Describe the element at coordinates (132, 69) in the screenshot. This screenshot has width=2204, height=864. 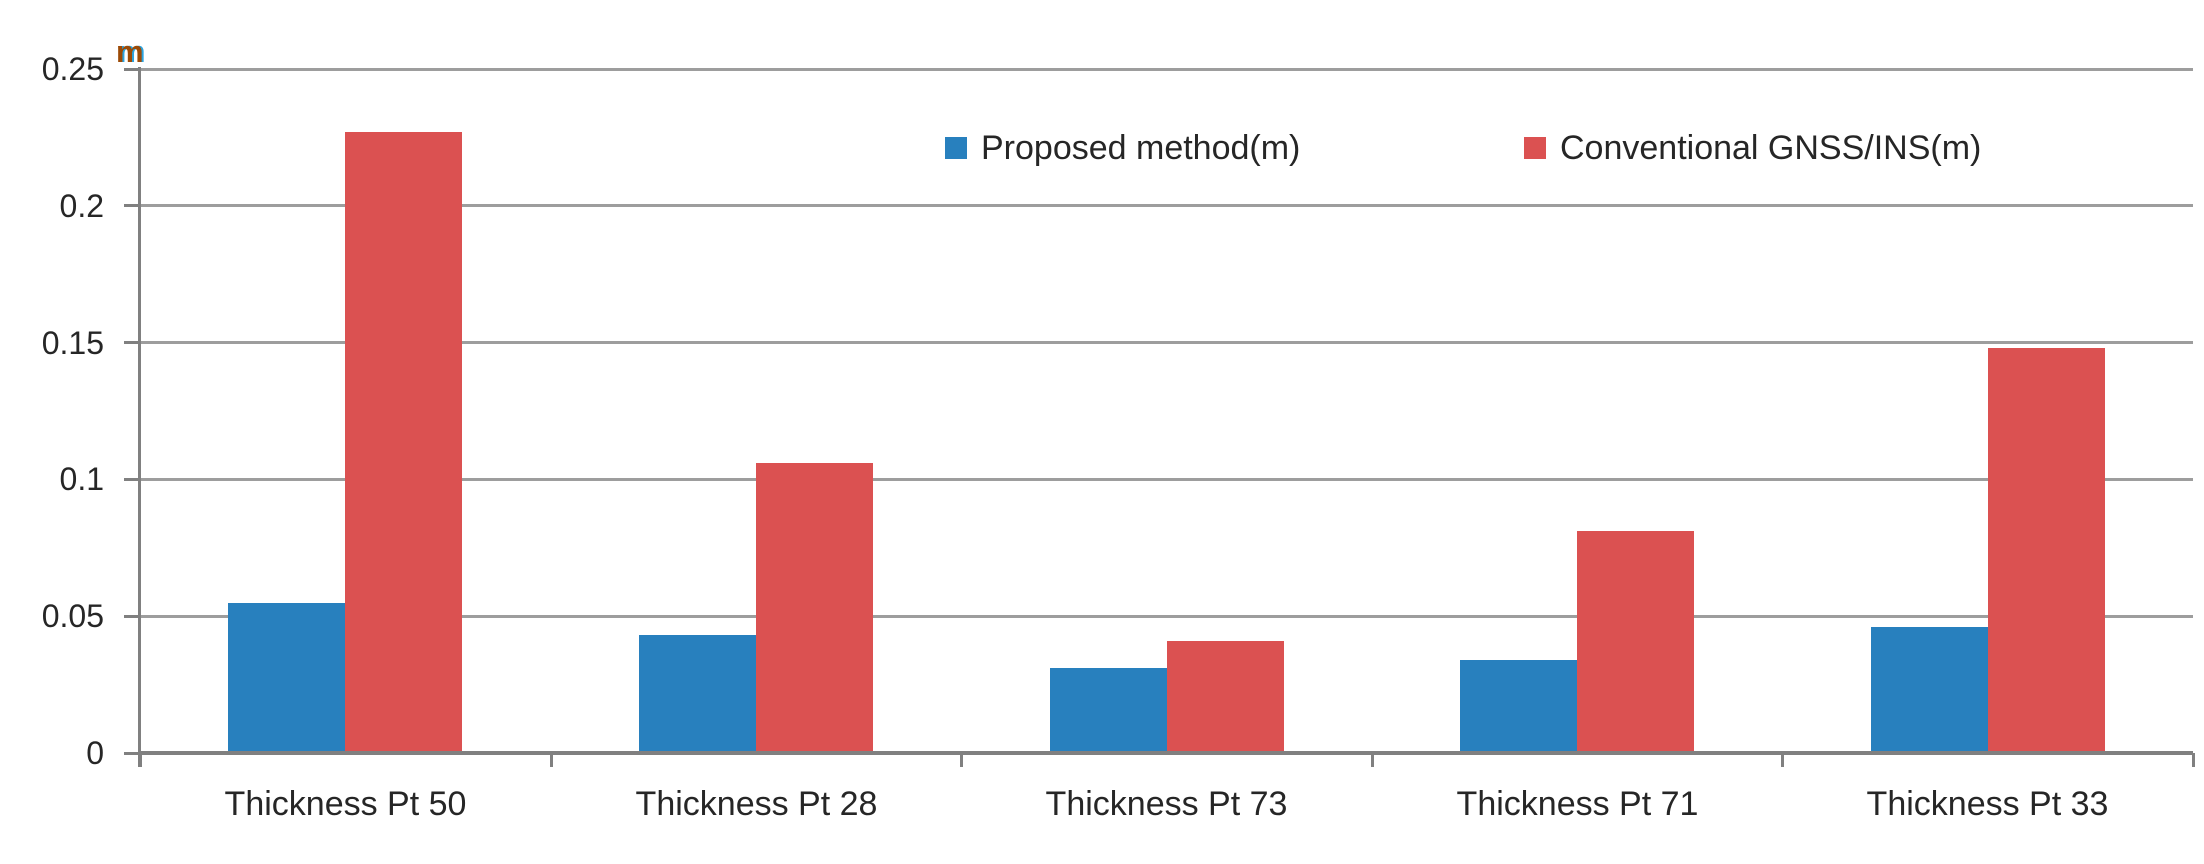
I see `y-axis-tick-0.25` at that location.